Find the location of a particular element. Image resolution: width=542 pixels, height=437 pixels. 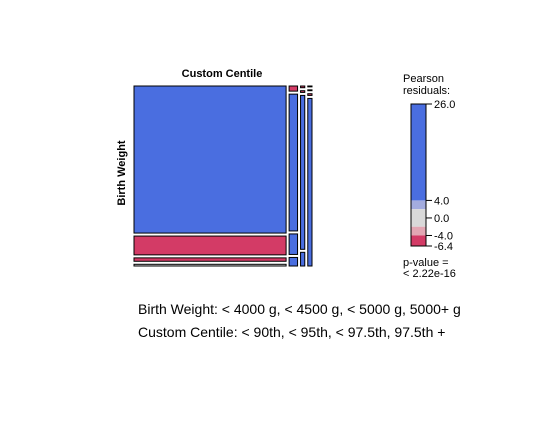

mosaic-cell-r1-c1 is located at coordinates (210, 159).